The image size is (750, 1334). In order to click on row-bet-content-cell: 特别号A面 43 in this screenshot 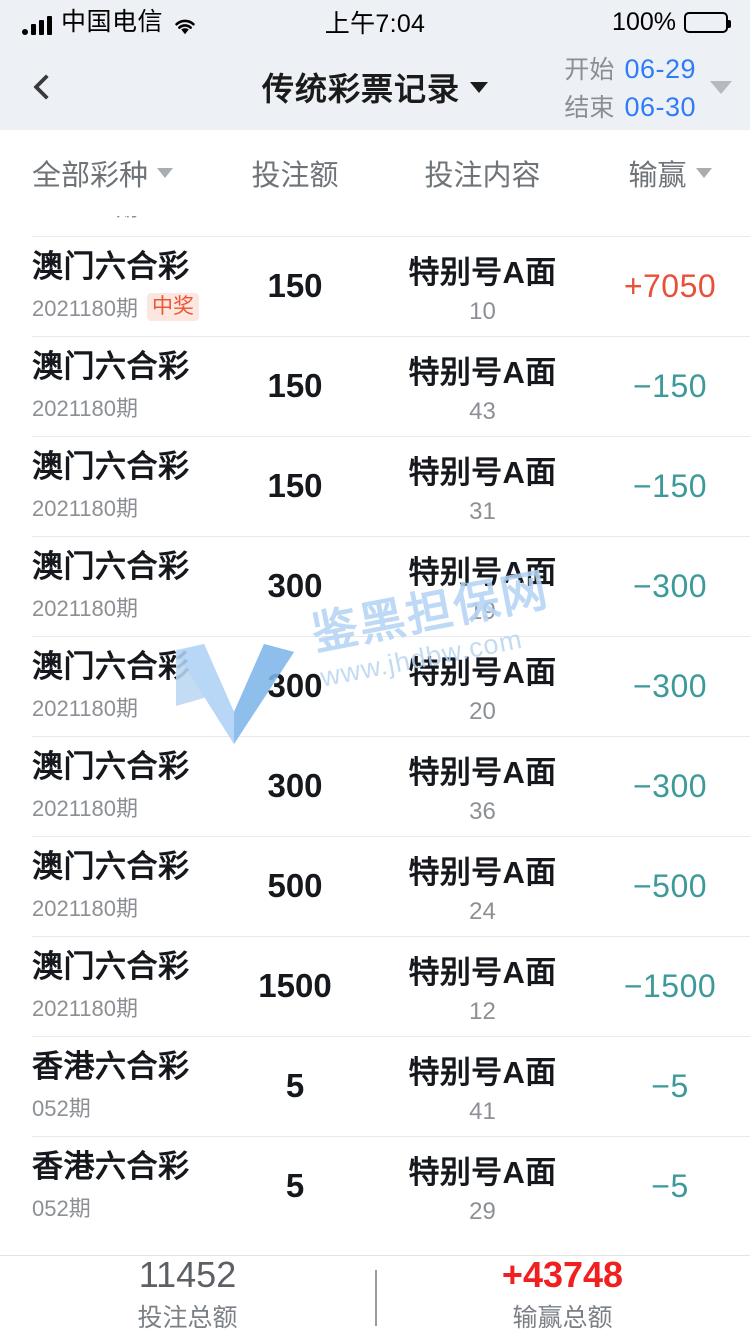, I will do `click(482, 386)`.